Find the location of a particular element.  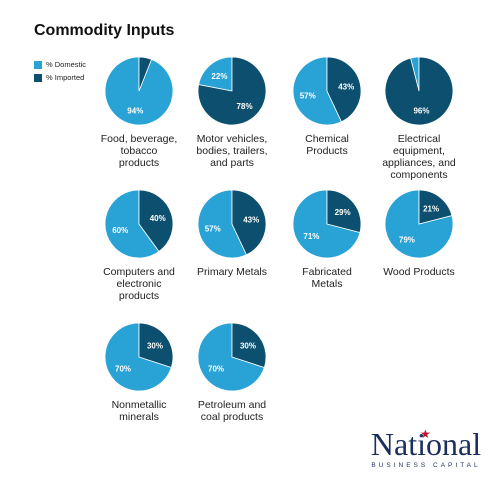

pie-chart: 94% Food, beverage, tobacco products is located at coordinates (139, 112).